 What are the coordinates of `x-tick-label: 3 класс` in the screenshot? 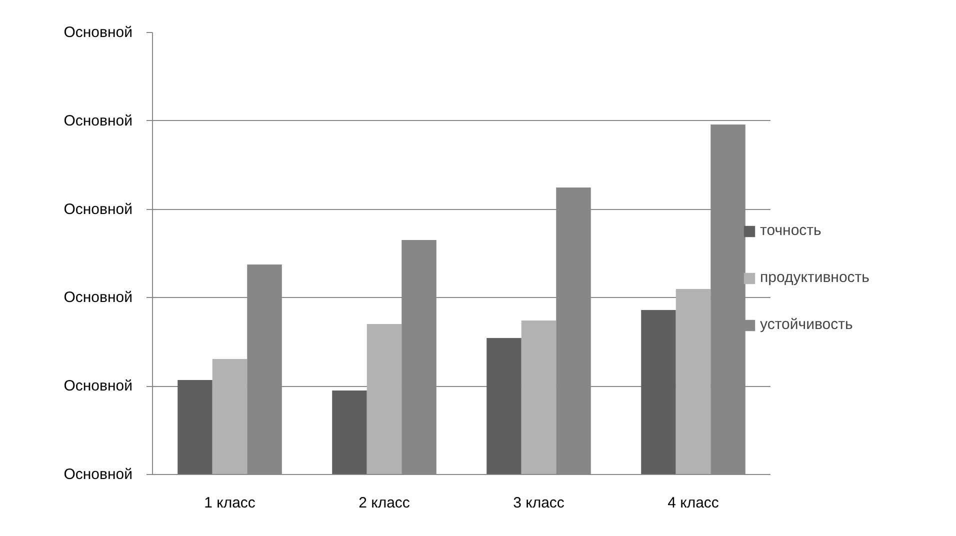 It's located at (539, 503).